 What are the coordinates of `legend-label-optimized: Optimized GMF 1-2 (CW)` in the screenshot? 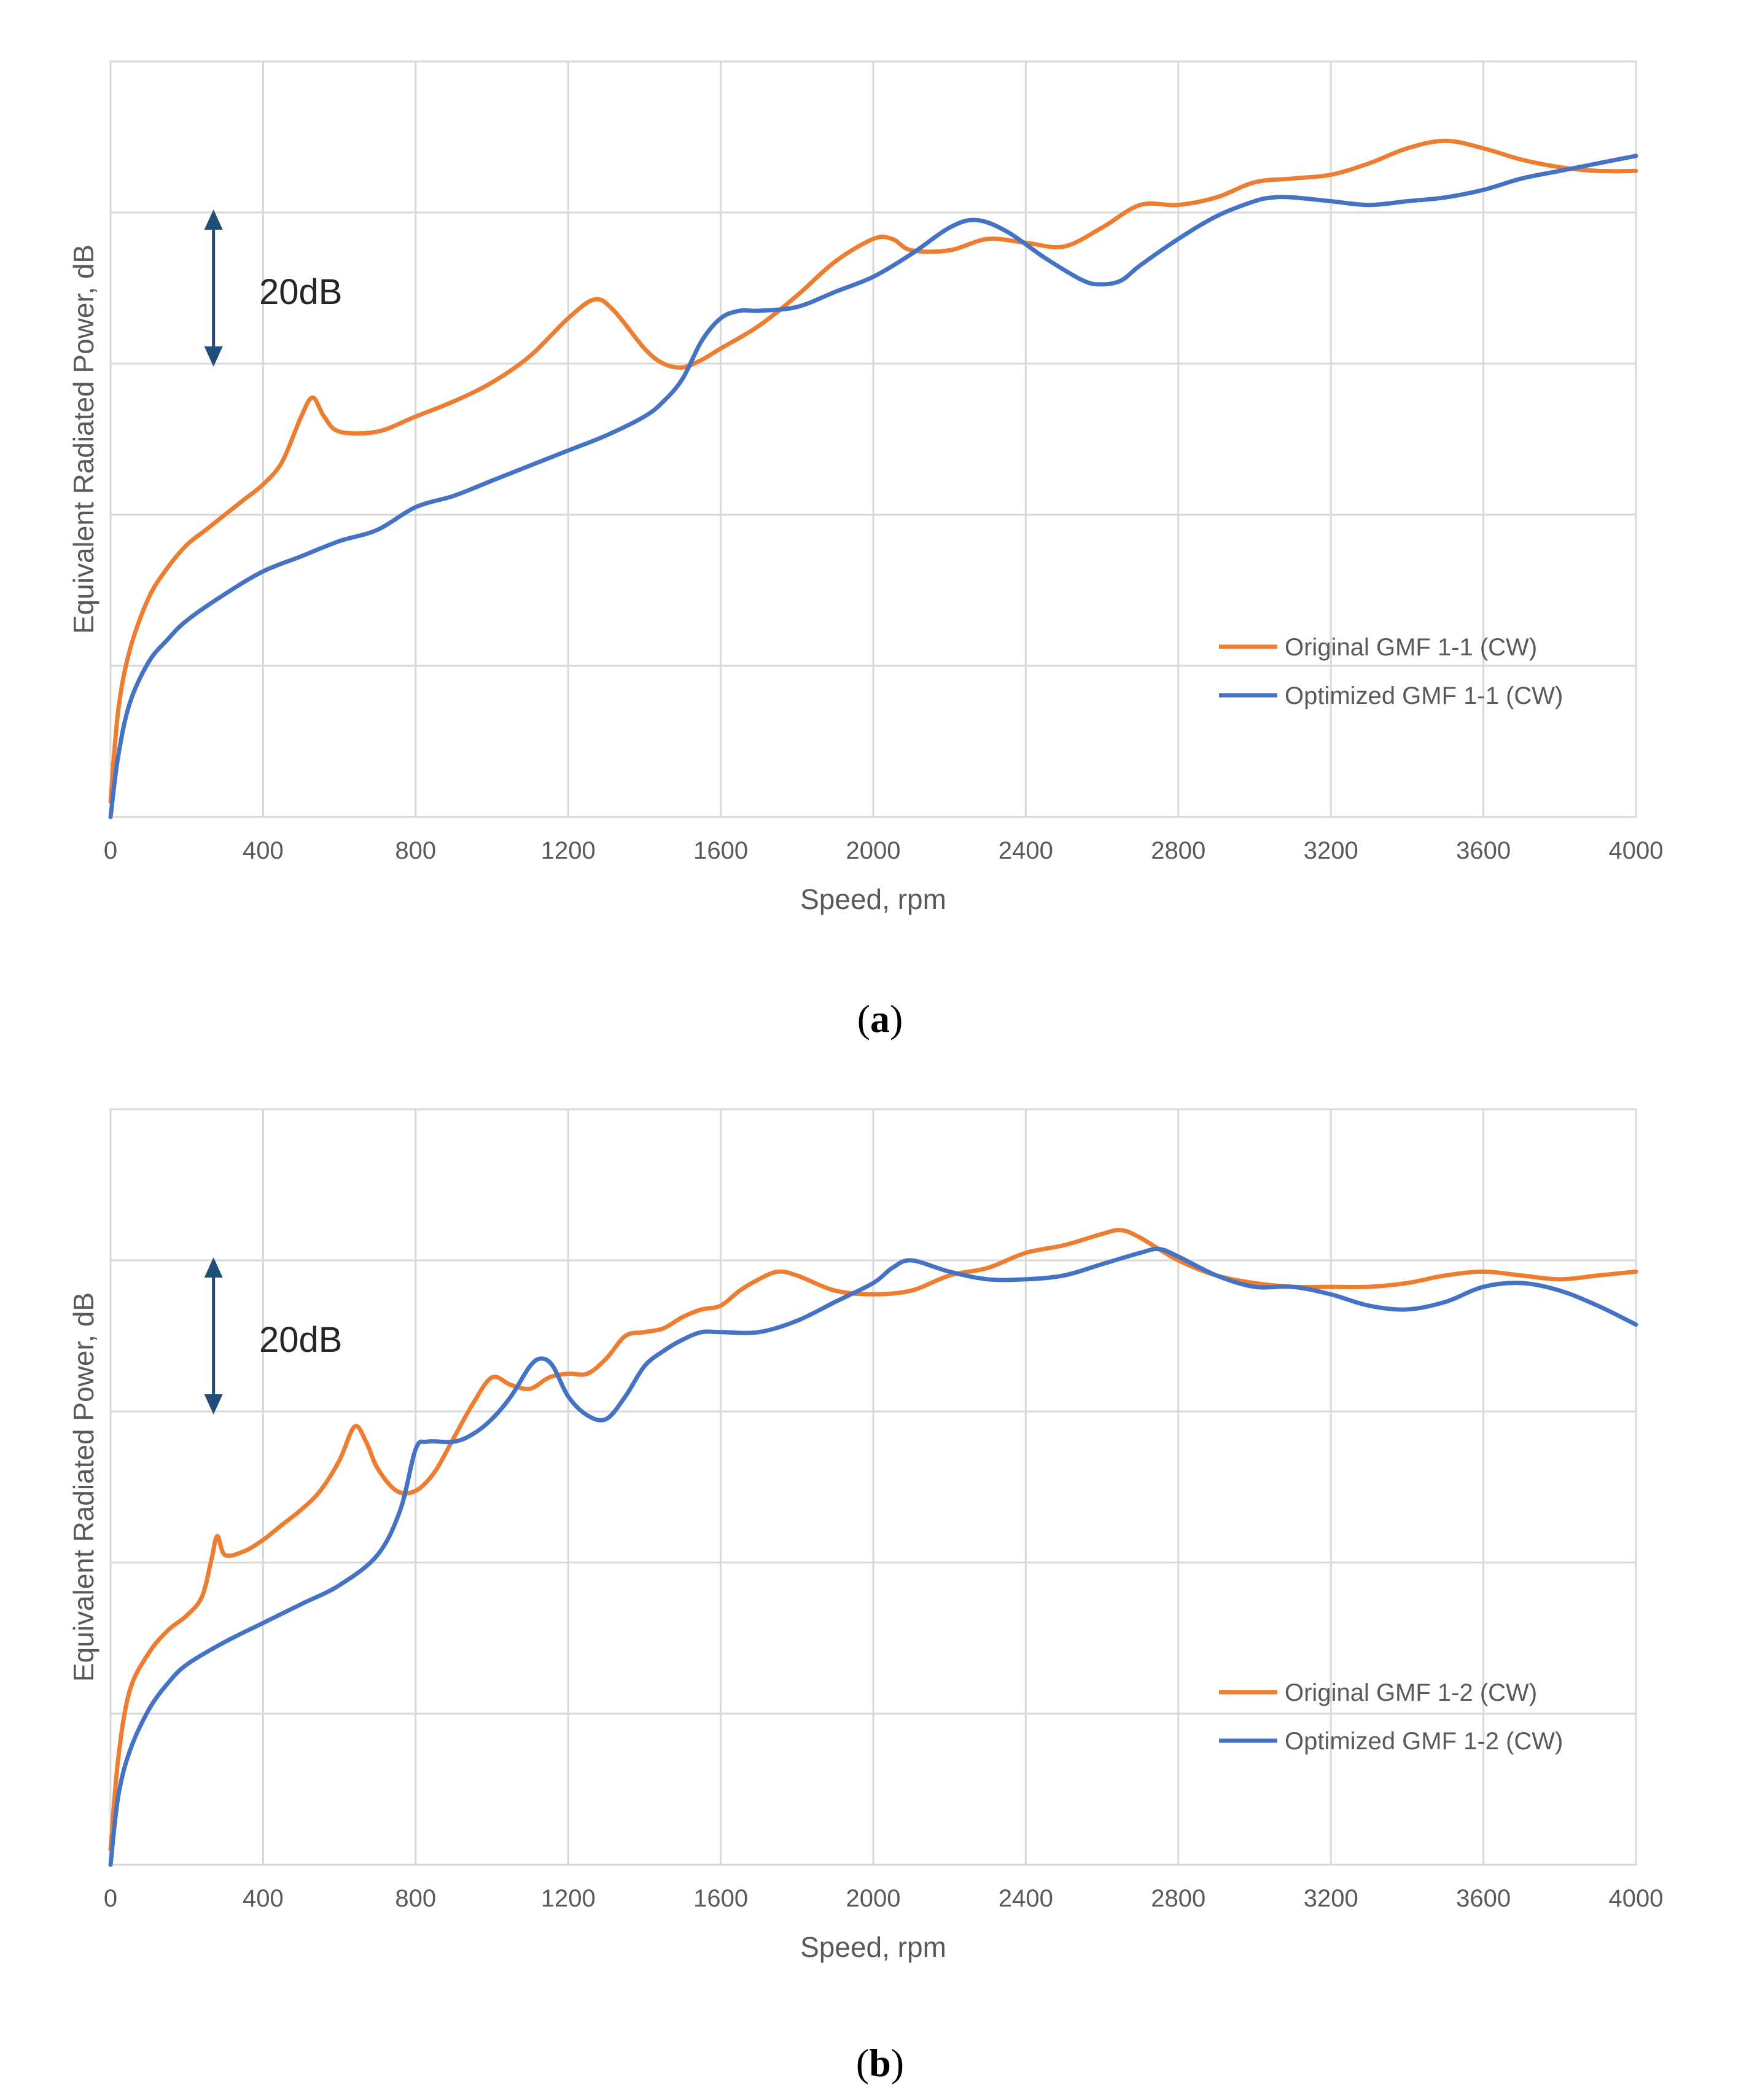 It's located at (1424, 1741).